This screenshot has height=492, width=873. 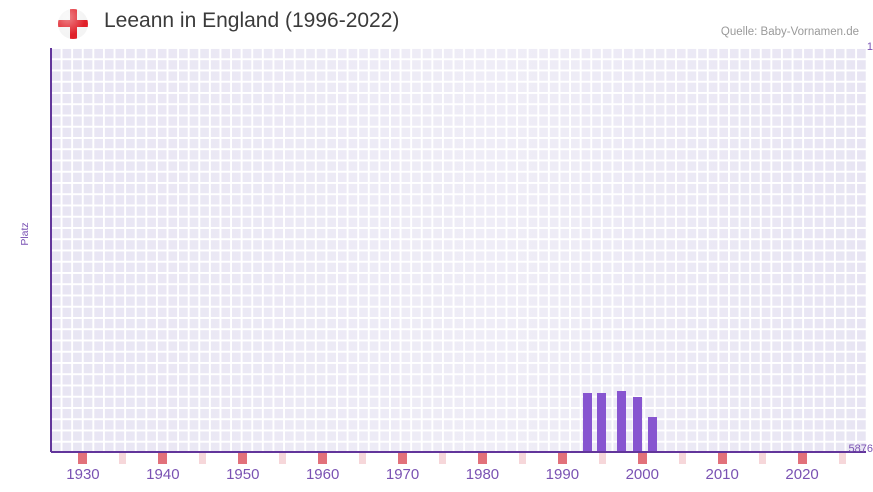 What do you see at coordinates (243, 458) in the screenshot?
I see `x-axis-tick-mark-1950` at bounding box center [243, 458].